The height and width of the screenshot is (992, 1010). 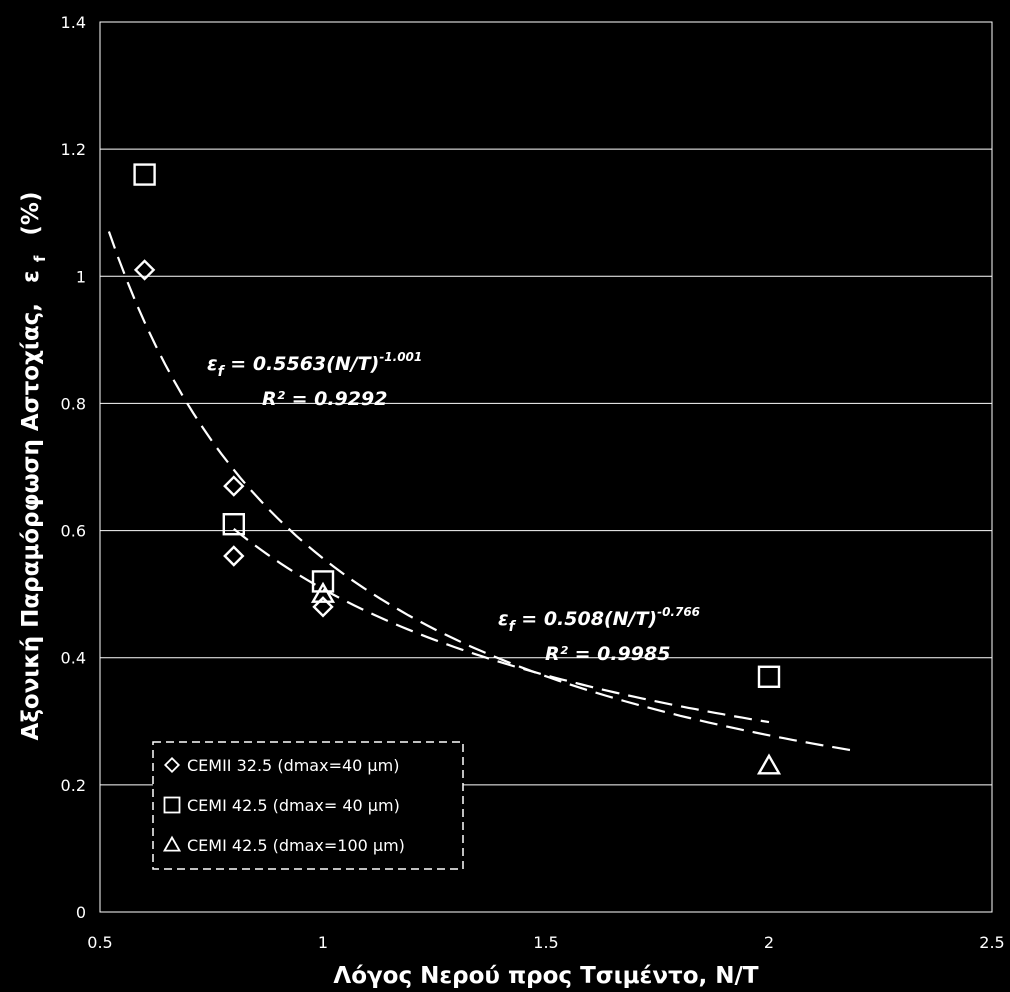 I want to click on y-axis-title-main: Αξονική Παραμόρφωση Αστοχίας,, so click(x=31, y=521).